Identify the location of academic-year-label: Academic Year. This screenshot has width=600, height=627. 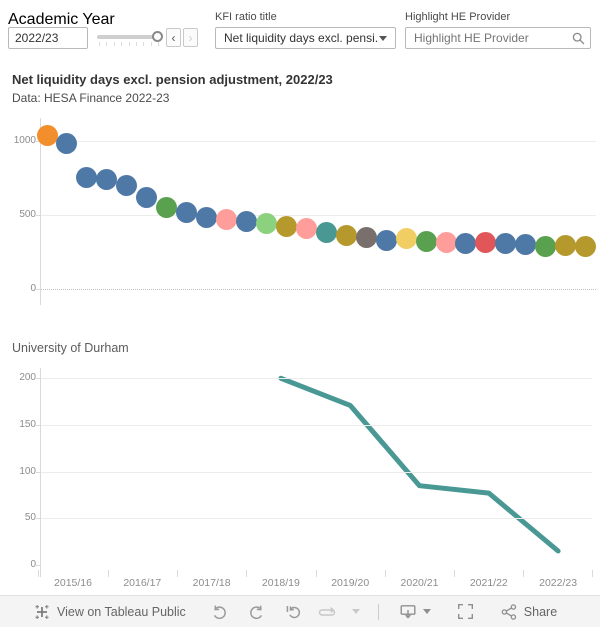
(61, 19).